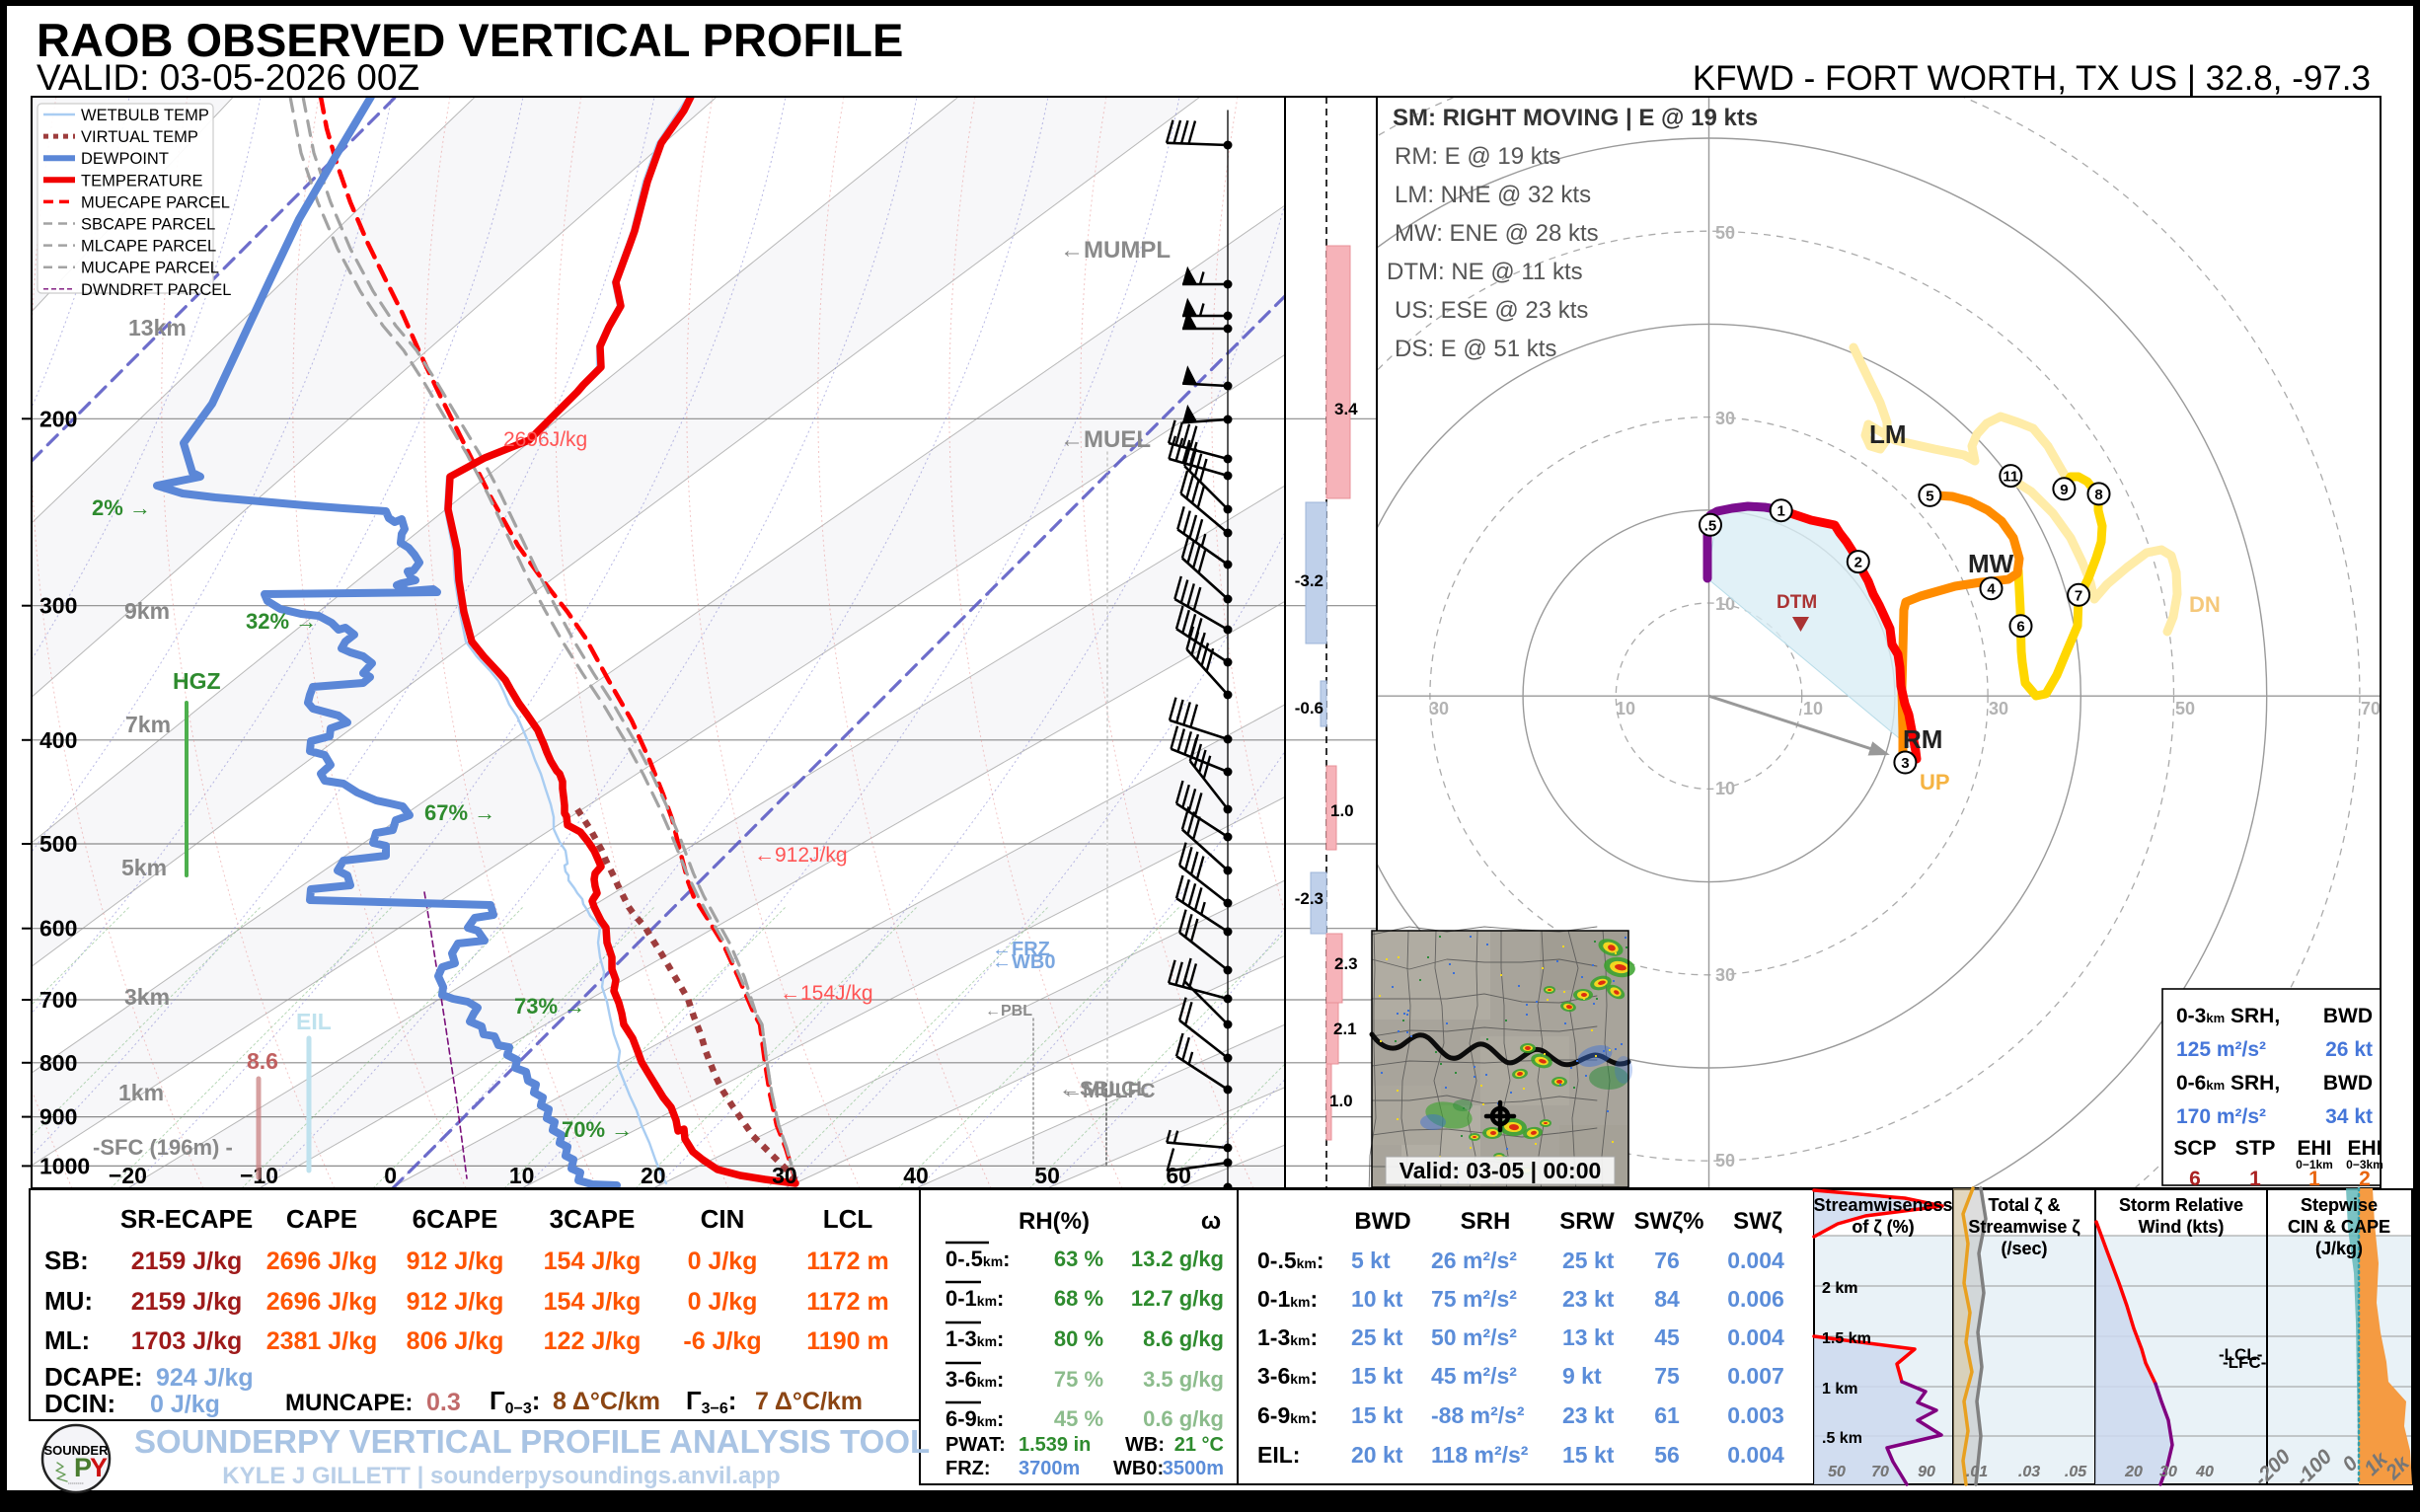 This screenshot has height=1512, width=2420. I want to click on svg-text: HGZ, so click(197, 681).